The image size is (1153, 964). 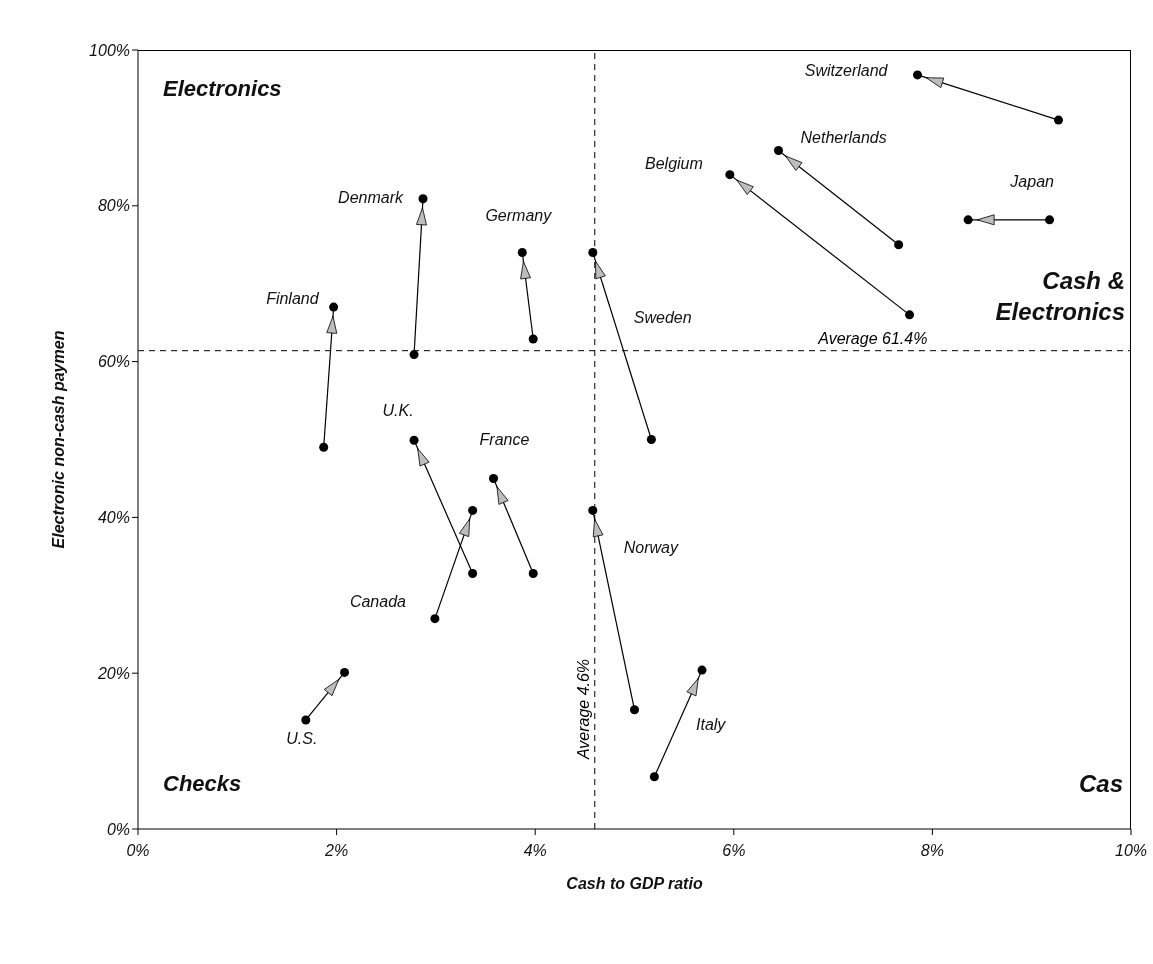 I want to click on text: Germany, so click(x=519, y=215).